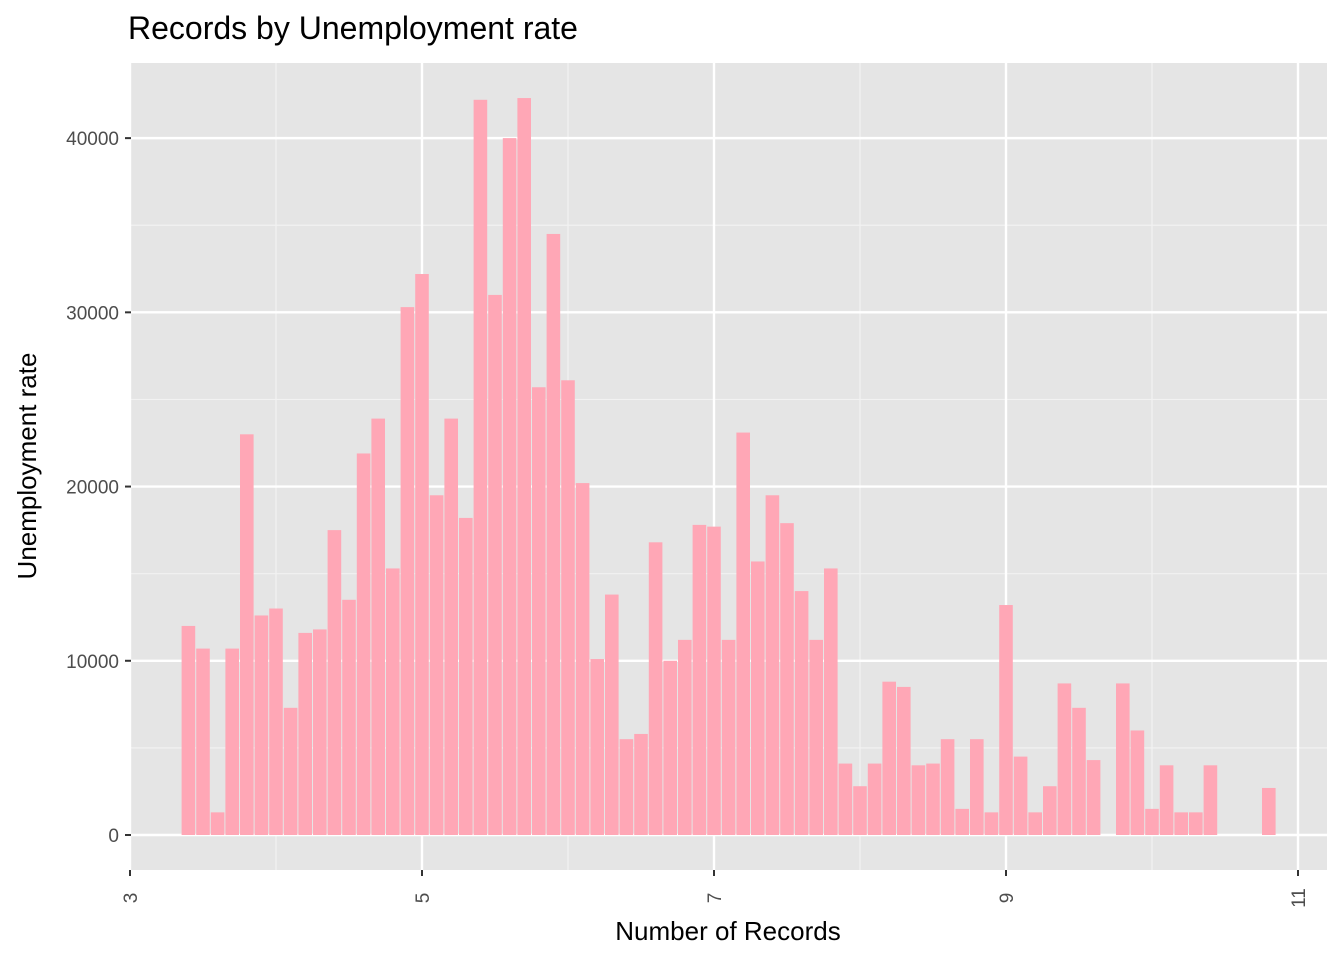 This screenshot has height=960, width=1344. Describe the element at coordinates (27, 466) in the screenshot. I see `y-axis-title: Unemployment rate` at that location.